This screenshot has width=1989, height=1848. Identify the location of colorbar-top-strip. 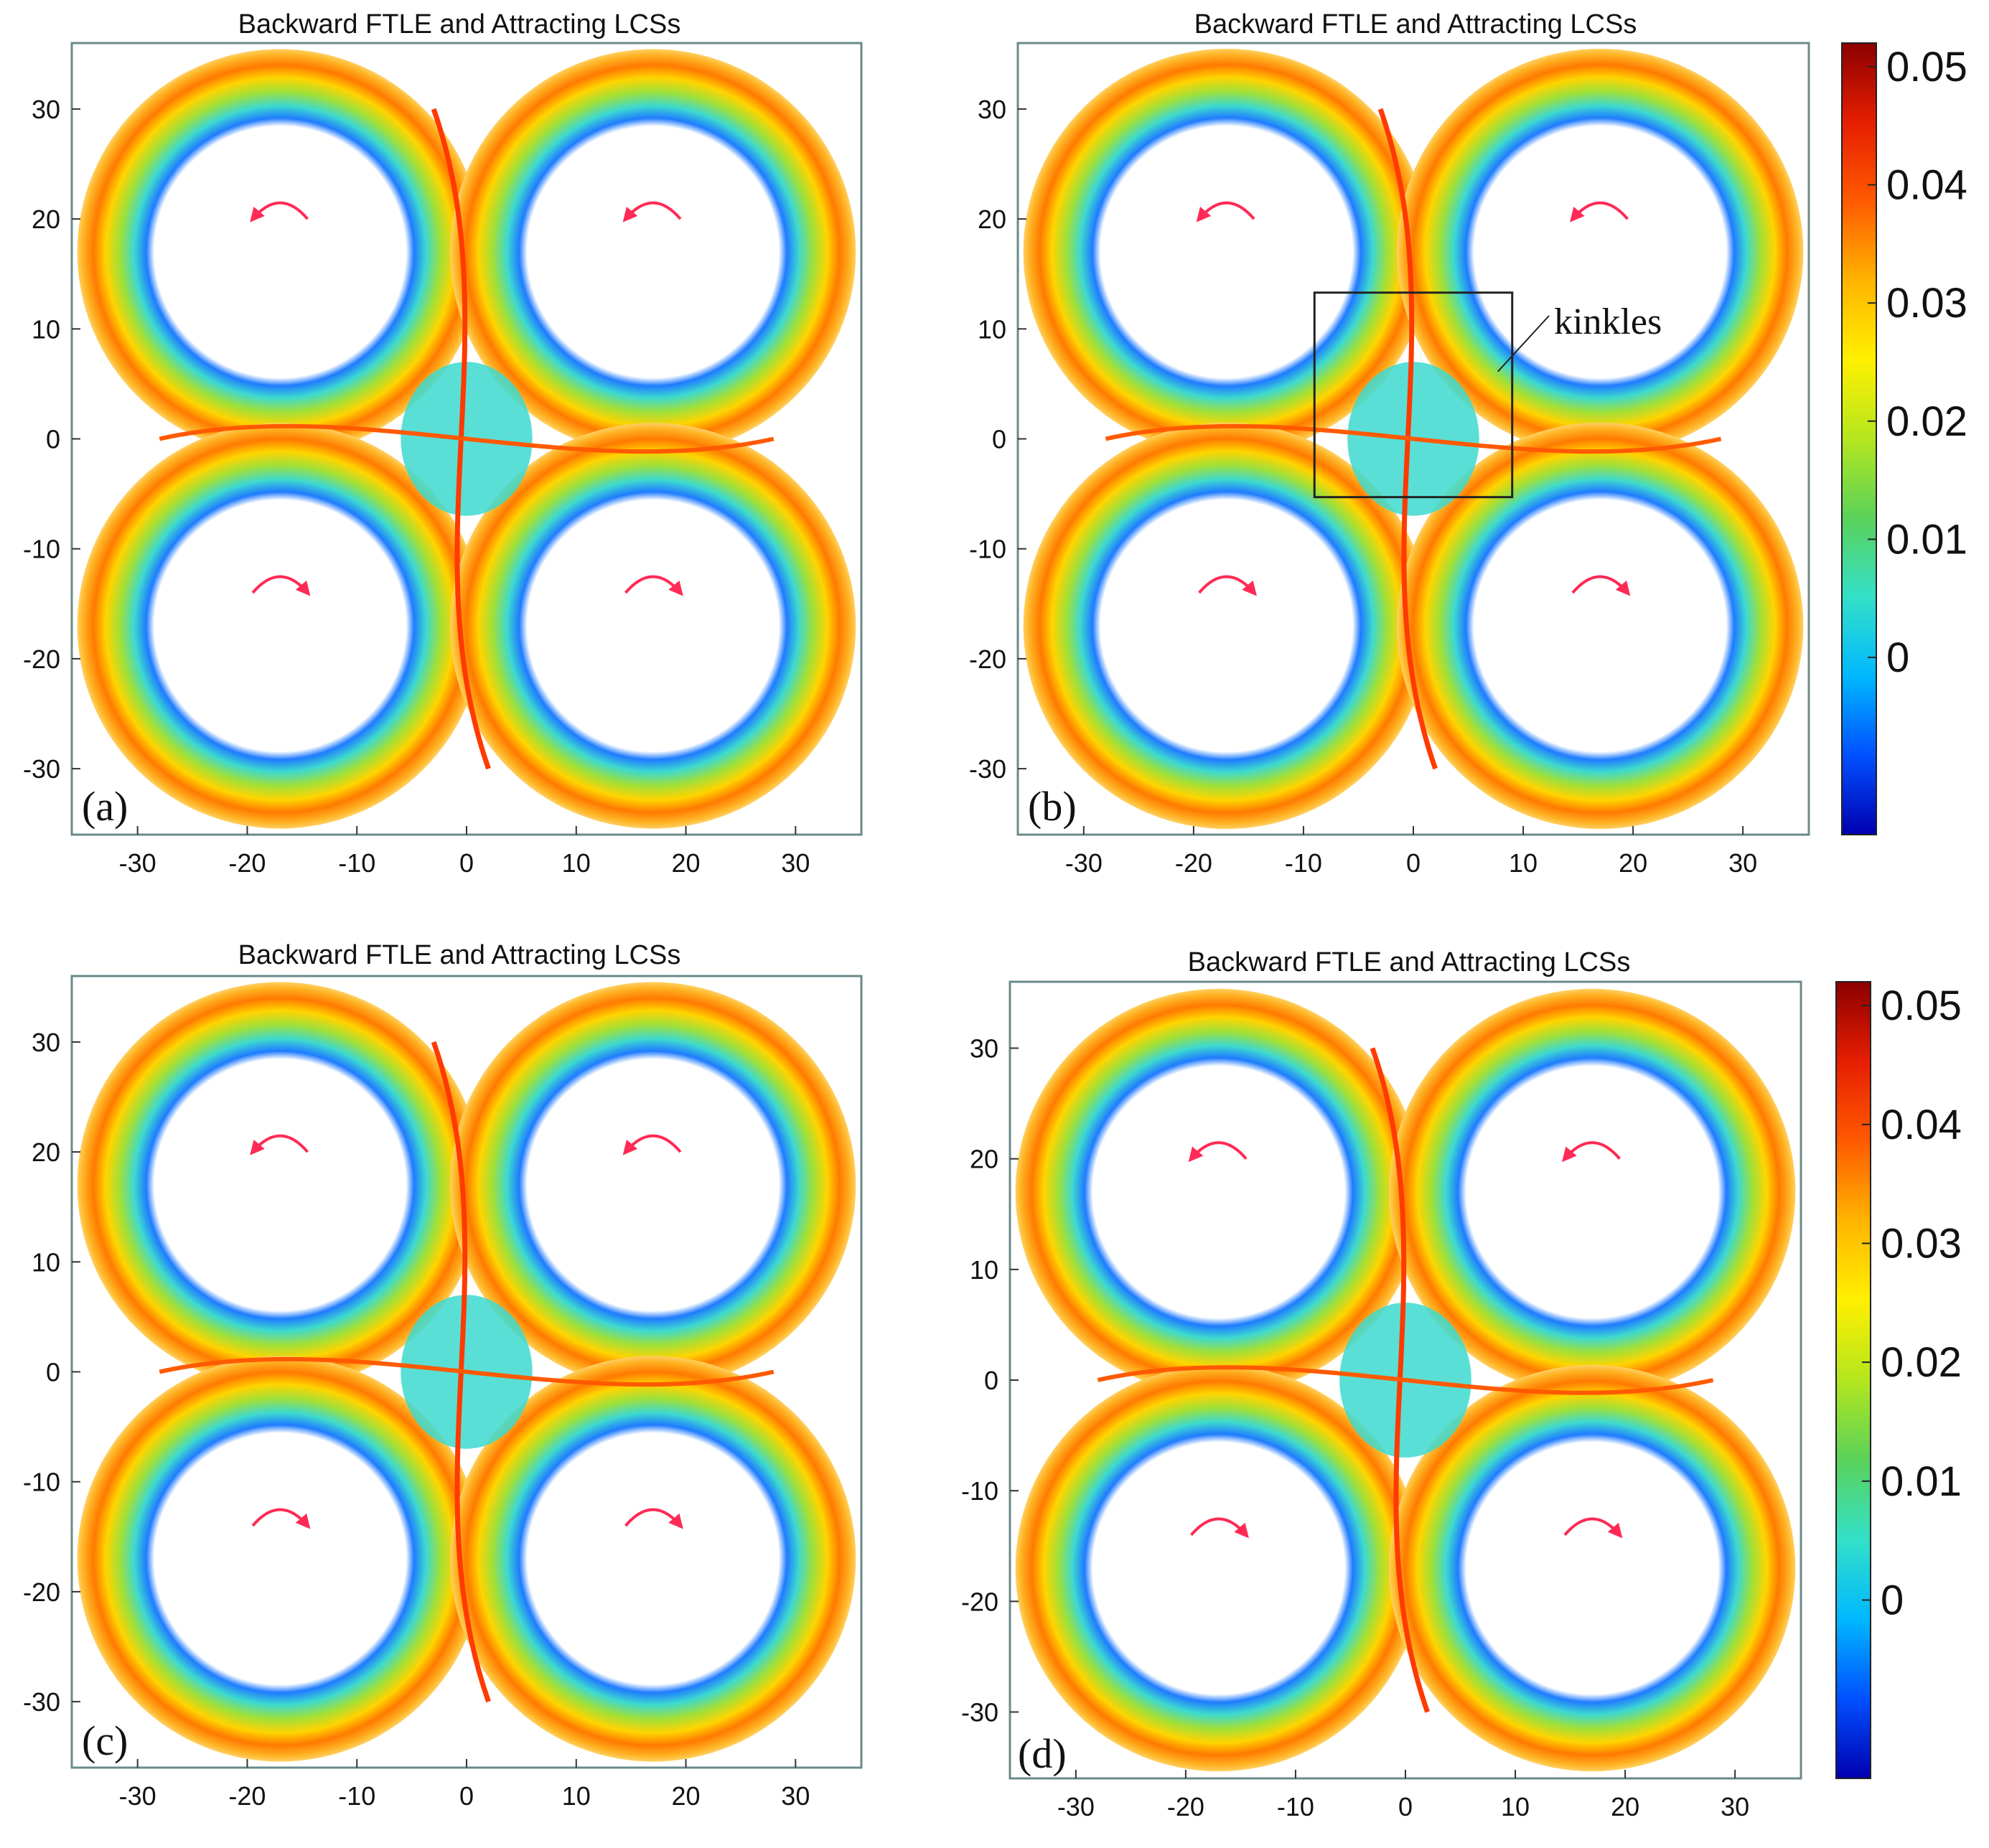
(1859, 438).